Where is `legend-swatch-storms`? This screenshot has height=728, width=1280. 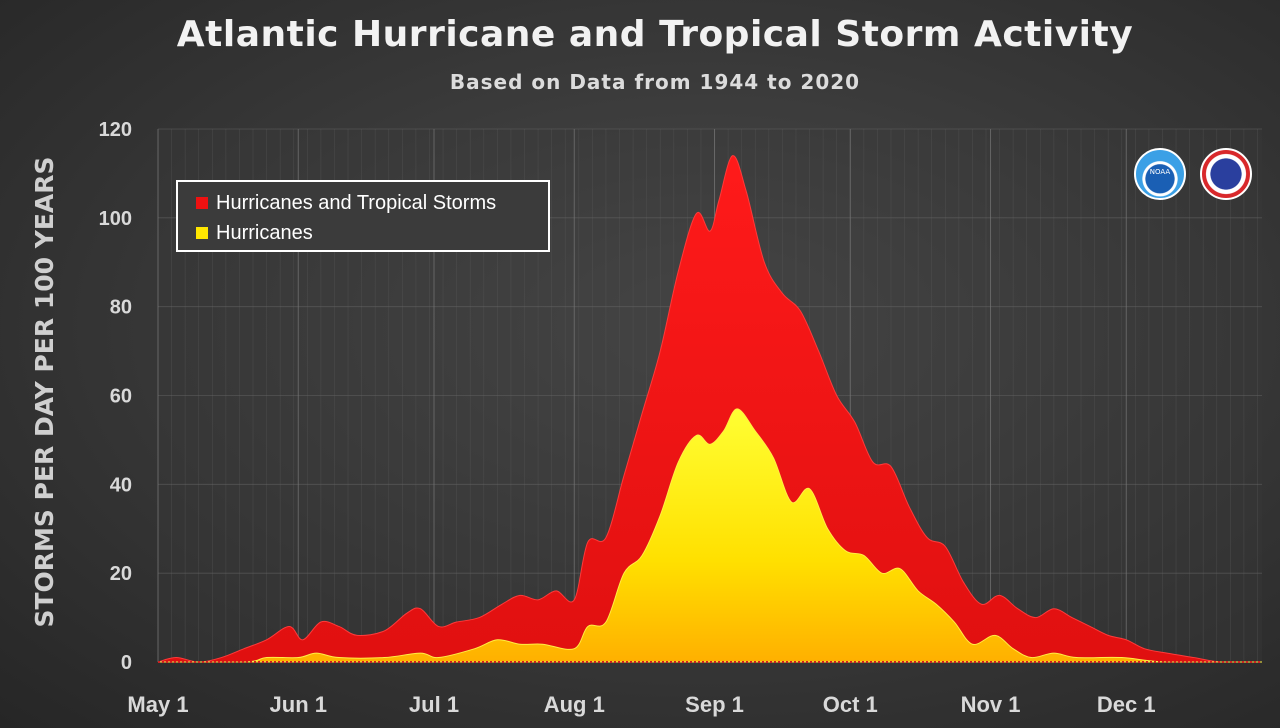
legend-swatch-storms is located at coordinates (202, 203).